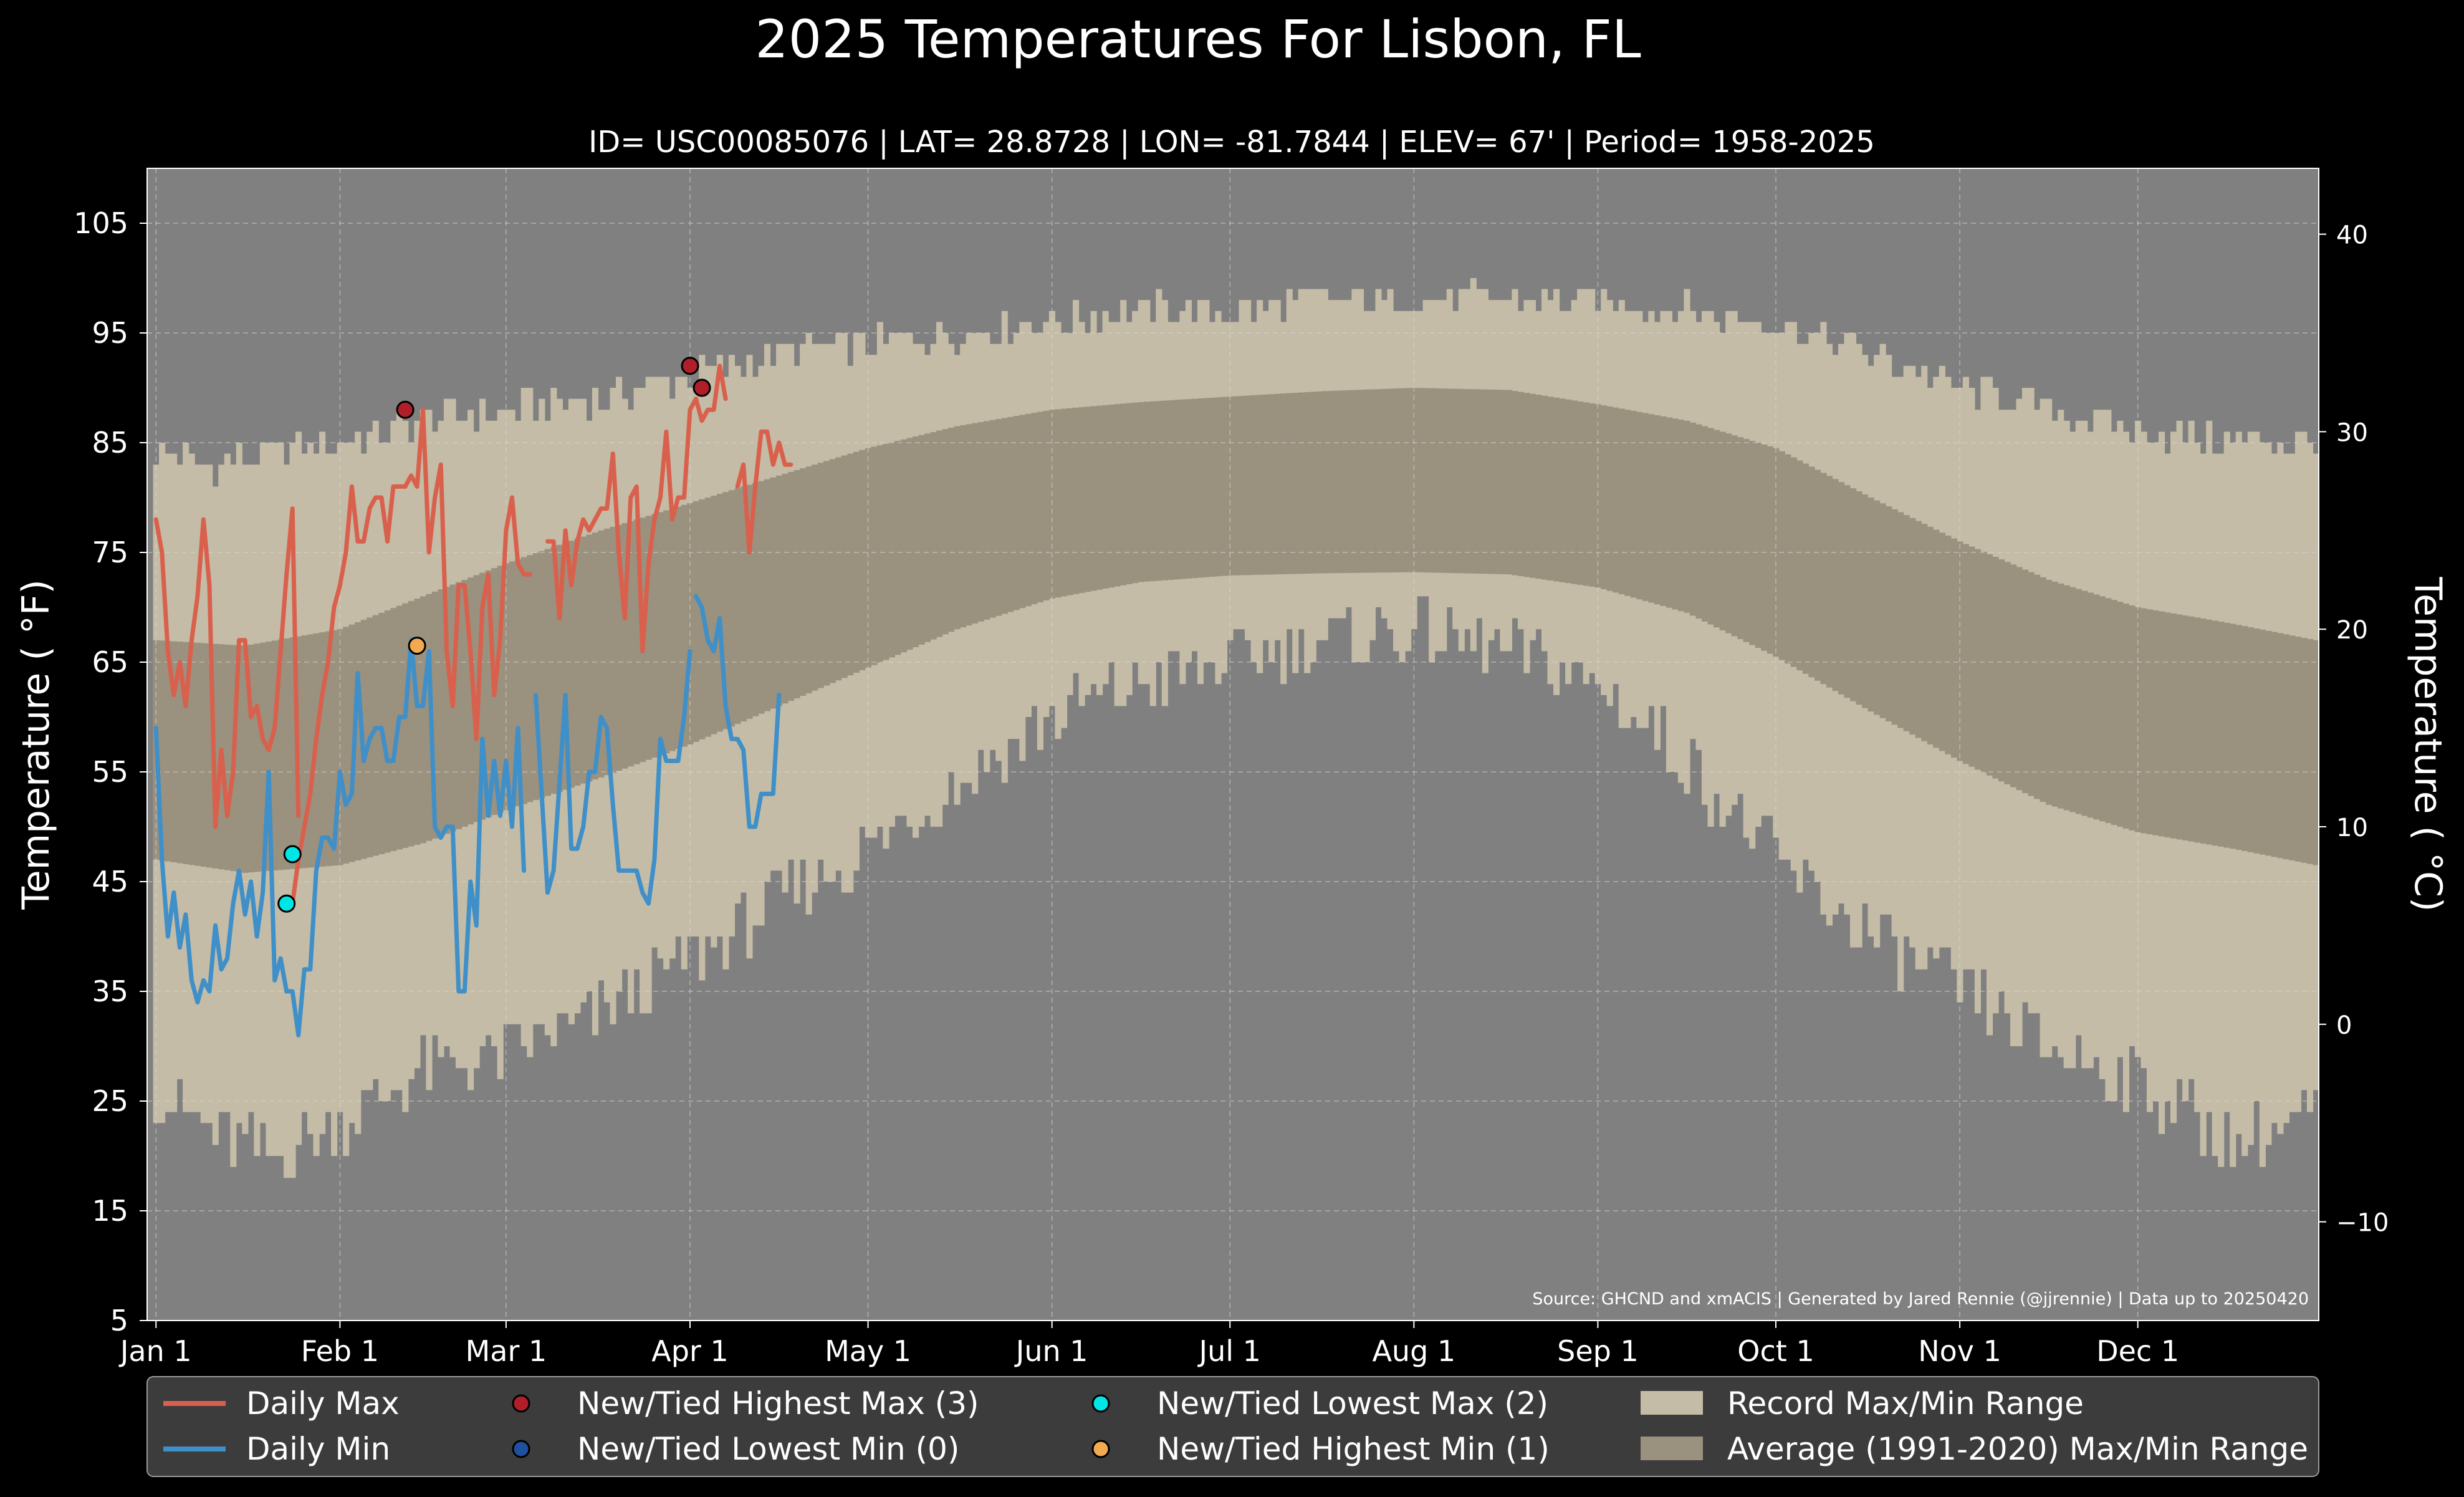 Image resolution: width=2464 pixels, height=1497 pixels. Describe the element at coordinates (318, 1449) in the screenshot. I see `legend-label-daily-min: Daily Min` at that location.